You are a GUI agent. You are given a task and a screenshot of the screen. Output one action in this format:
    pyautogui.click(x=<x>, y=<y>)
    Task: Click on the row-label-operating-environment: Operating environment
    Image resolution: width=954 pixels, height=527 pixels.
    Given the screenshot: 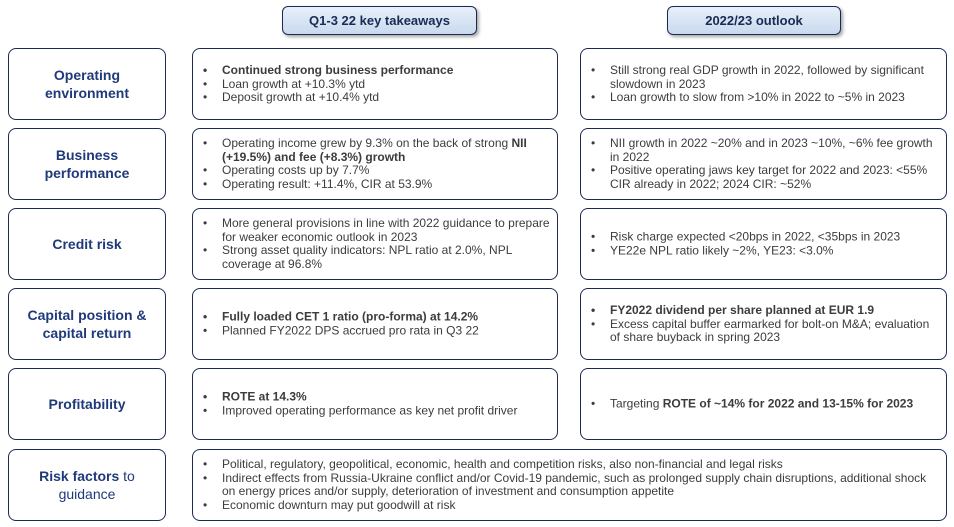 What is the action you would take?
    pyautogui.click(x=87, y=84)
    